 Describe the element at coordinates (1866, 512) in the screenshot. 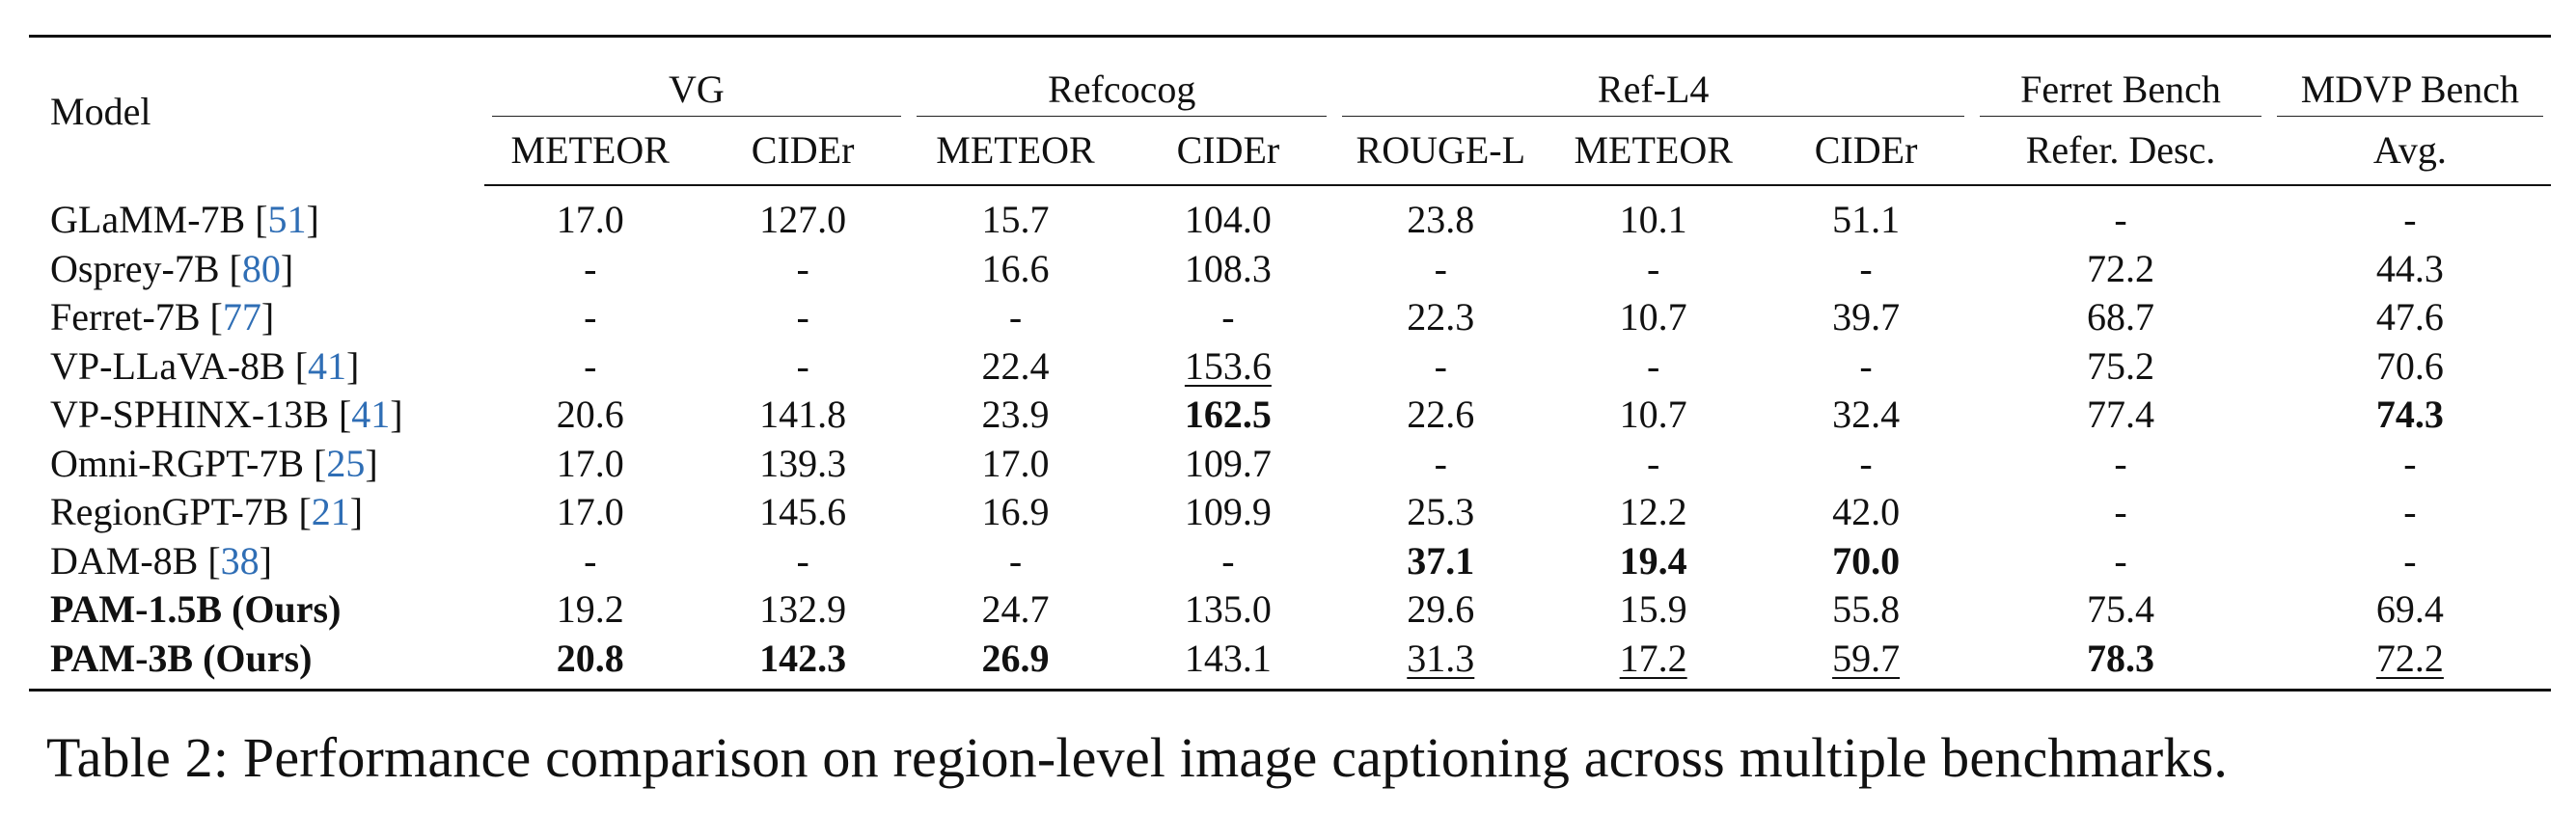

I see `score-cell: 42.0` at that location.